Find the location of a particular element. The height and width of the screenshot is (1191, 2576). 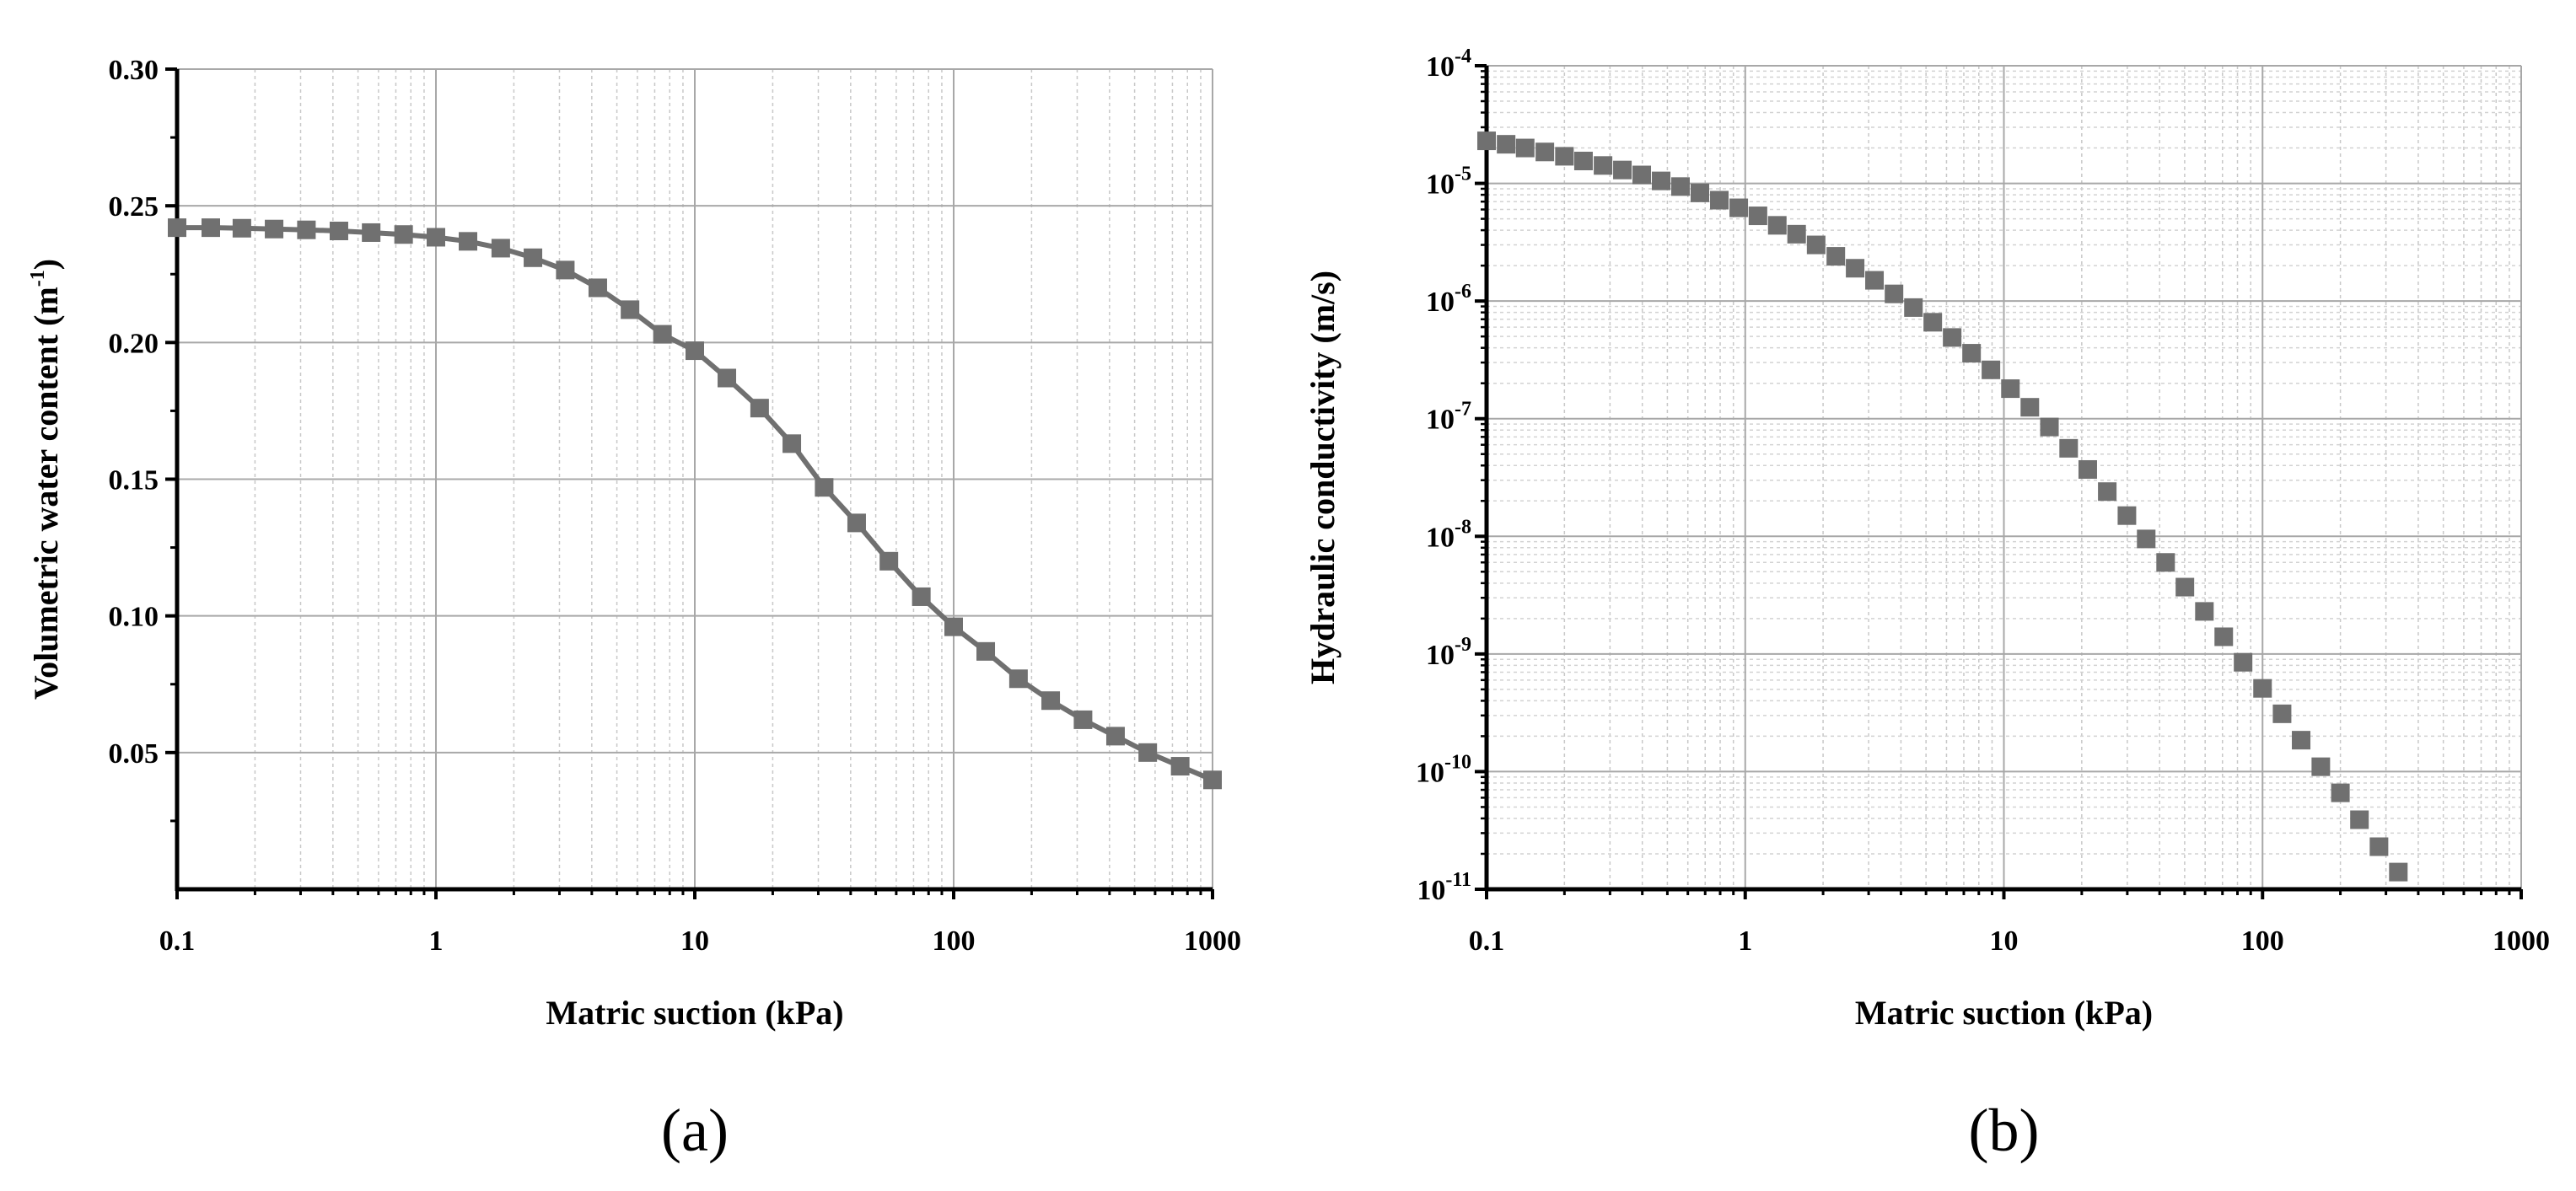

y-tick-label: 10⁻⁵ is located at coordinates (1449, 182).